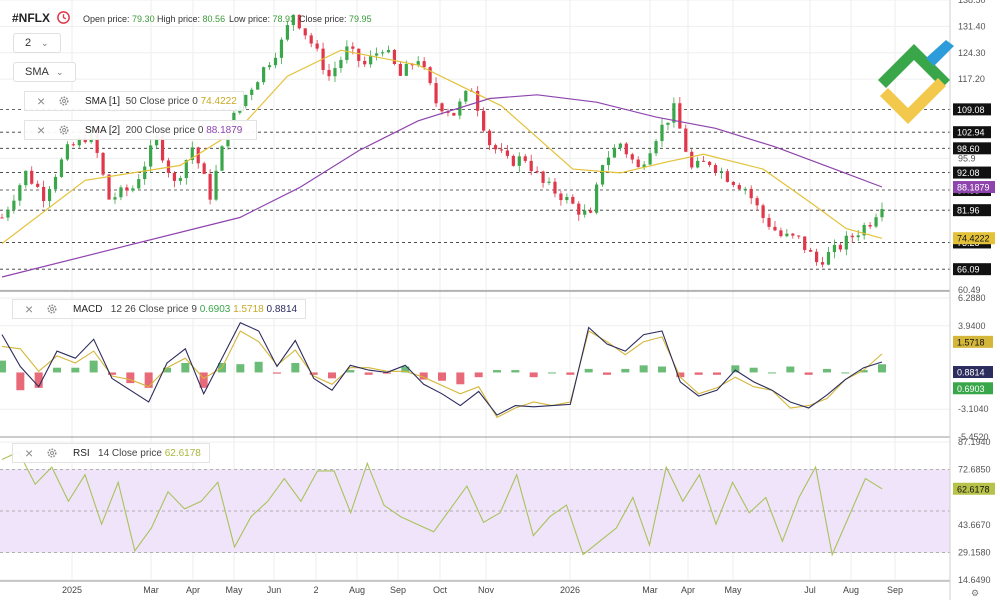 The image size is (1000, 605). What do you see at coordinates (570, 590) in the screenshot?
I see `x-tick-label: 2026` at bounding box center [570, 590].